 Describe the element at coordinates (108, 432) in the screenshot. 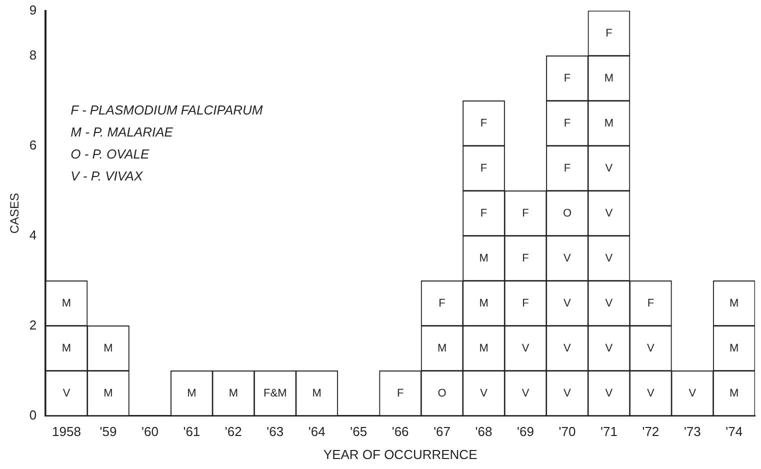

I see `x-tick-label: '59` at that location.